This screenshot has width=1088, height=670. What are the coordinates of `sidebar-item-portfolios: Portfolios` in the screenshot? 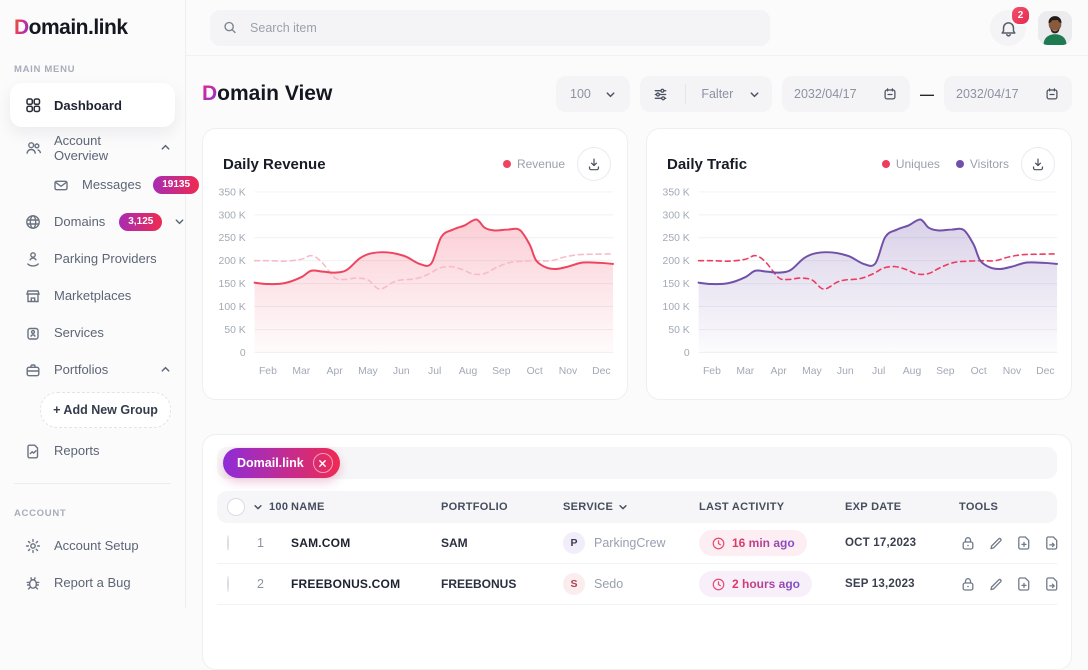 It's located at (92, 369).